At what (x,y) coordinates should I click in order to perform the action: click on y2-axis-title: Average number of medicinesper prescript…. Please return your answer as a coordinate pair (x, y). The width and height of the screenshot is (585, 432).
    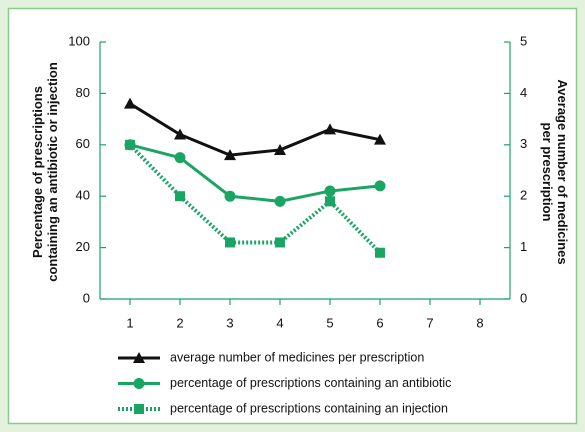
    Looking at the image, I should click on (555, 171).